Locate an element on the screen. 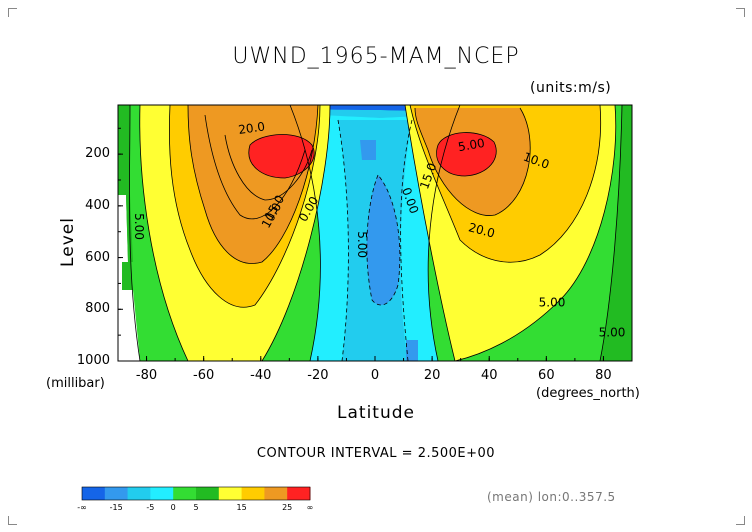  y-tick-label: 600 is located at coordinates (97, 257).